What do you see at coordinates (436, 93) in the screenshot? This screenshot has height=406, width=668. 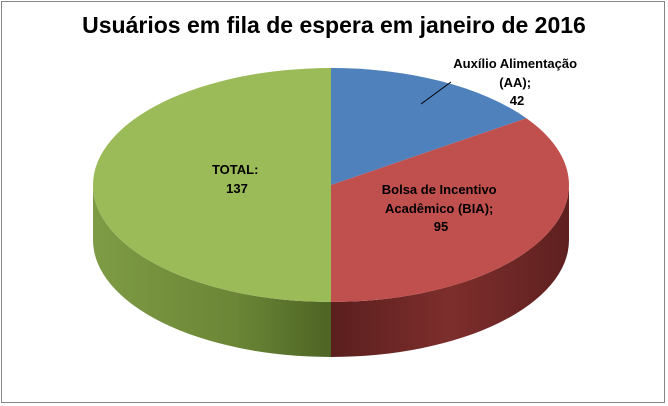 I see `leader-line-aa` at bounding box center [436, 93].